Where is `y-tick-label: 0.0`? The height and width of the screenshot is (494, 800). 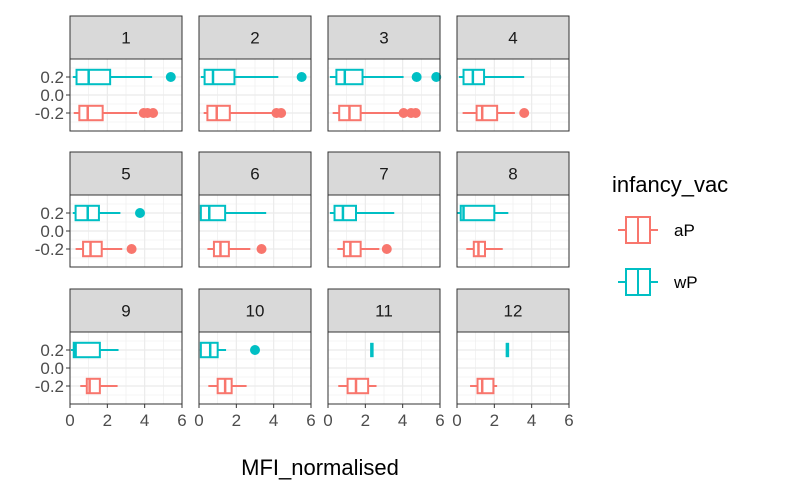
y-tick-label: 0.0 is located at coordinates (52, 231).